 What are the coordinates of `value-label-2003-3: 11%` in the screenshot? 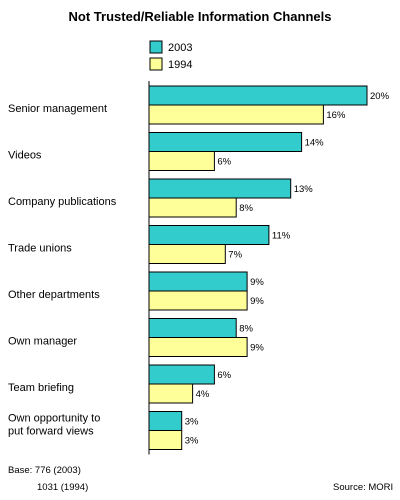 It's located at (281, 236).